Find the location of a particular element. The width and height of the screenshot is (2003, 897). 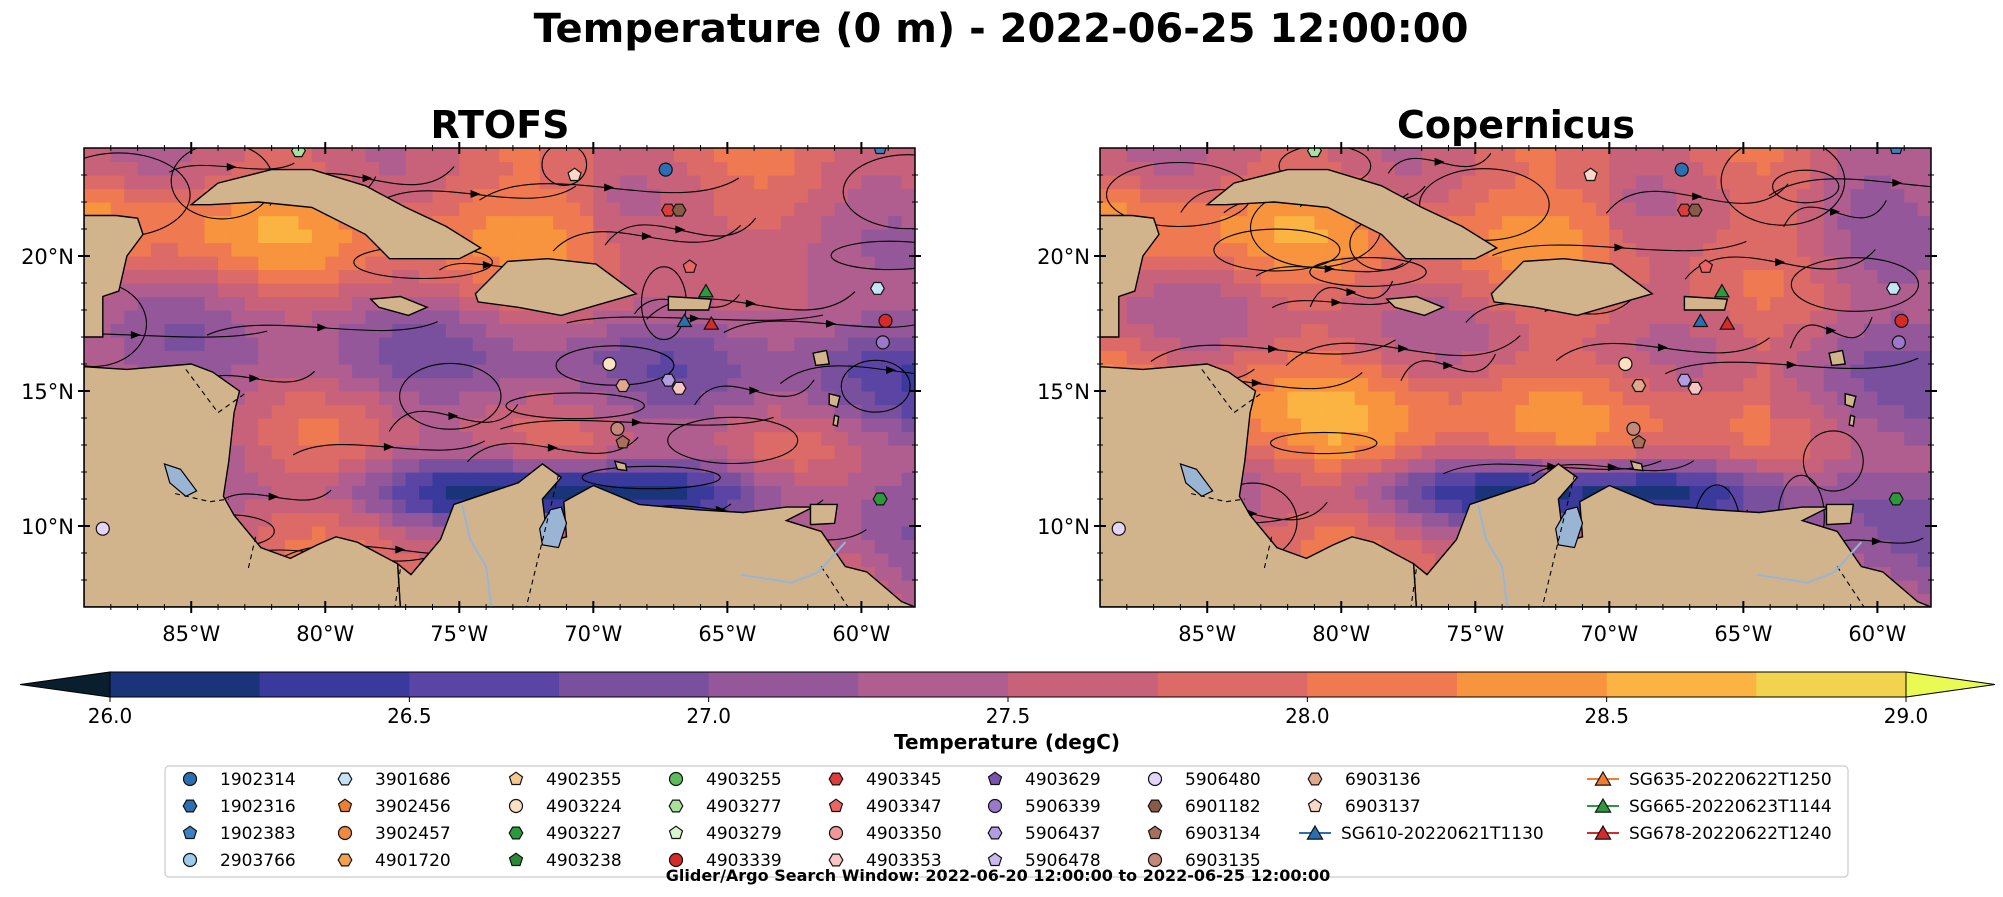

legend-label: 6903137 is located at coordinates (1383, 807).